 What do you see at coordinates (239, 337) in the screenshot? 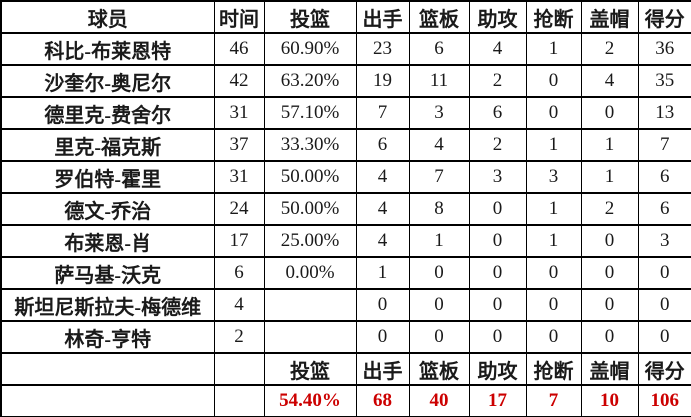
I see `minutes-cell: 2` at bounding box center [239, 337].